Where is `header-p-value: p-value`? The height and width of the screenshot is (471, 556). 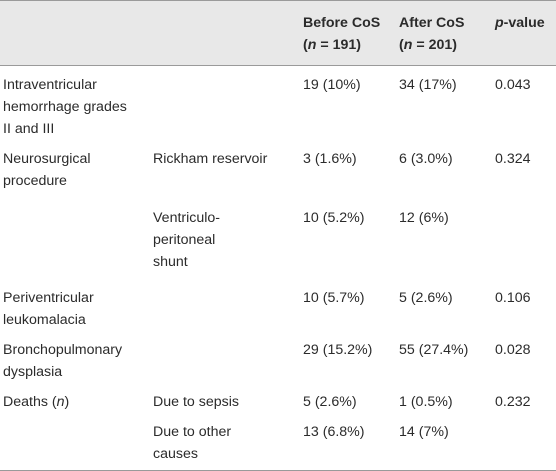 header-p-value: p-value is located at coordinates (520, 23).